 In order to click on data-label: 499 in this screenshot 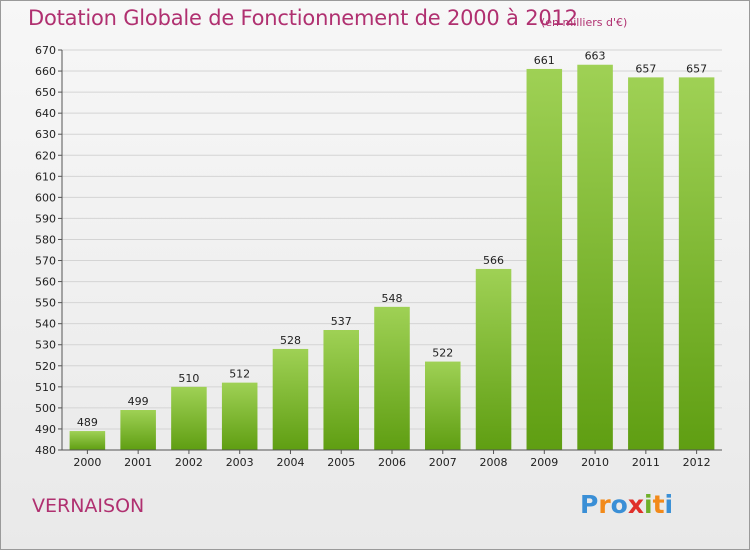, I will do `click(138, 401)`.